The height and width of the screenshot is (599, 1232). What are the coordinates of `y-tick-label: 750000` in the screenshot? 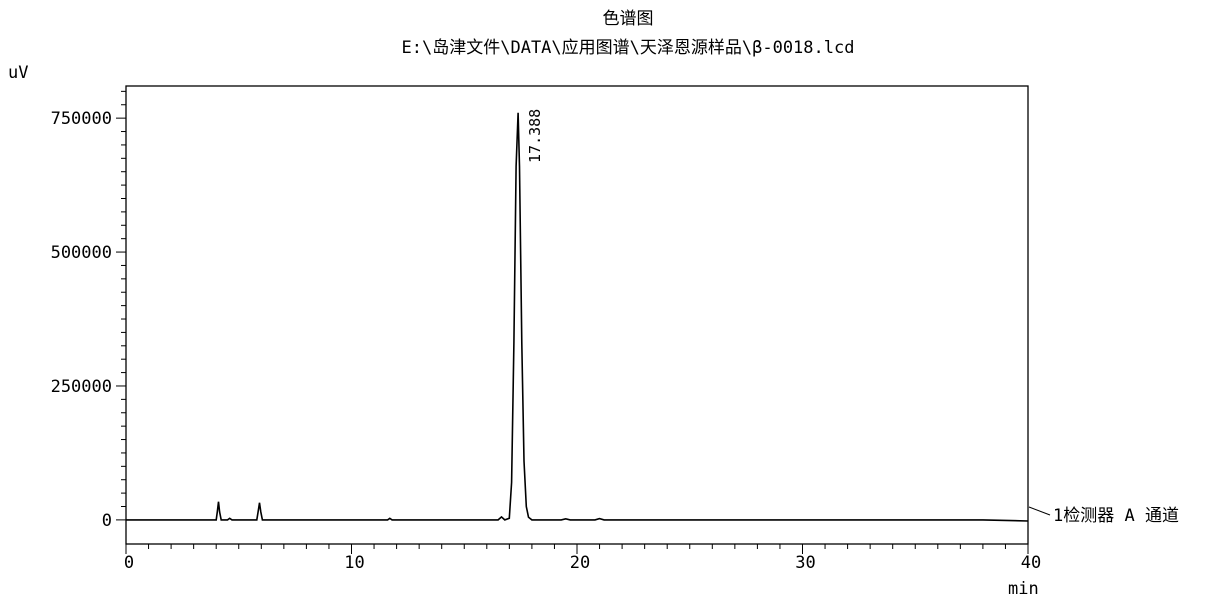 It's located at (81, 119).